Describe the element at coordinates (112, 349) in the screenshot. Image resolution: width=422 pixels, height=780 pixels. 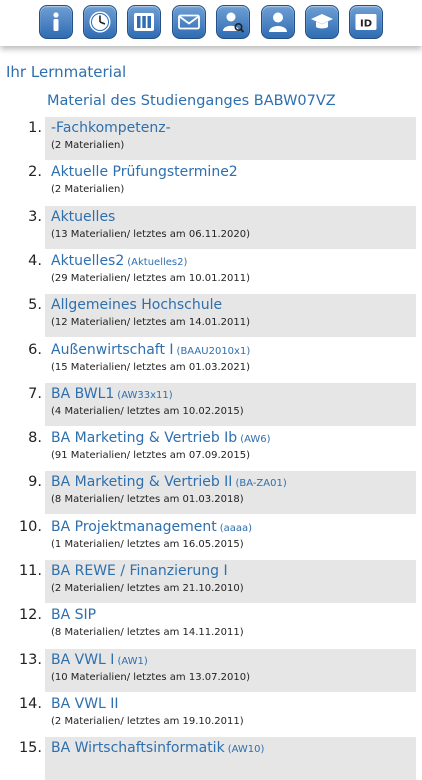
I see `course-title: Außenwirtschaft I` at that location.